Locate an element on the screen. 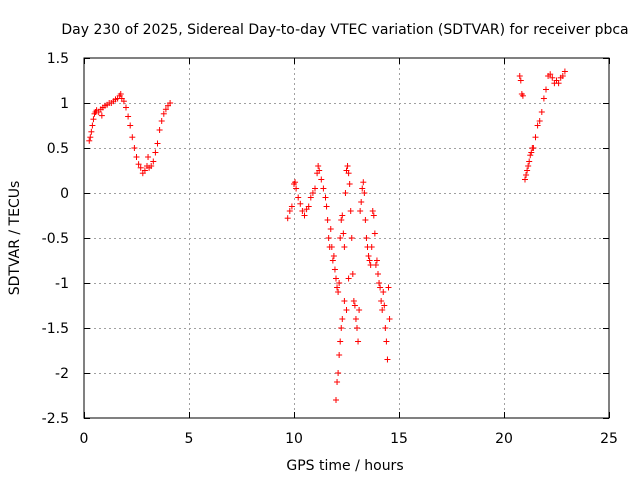  y-tick-labels: 1.5 1 0.5 0 -0.5 -1 -1.5 -2 -2.5 is located at coordinates (55, 239).